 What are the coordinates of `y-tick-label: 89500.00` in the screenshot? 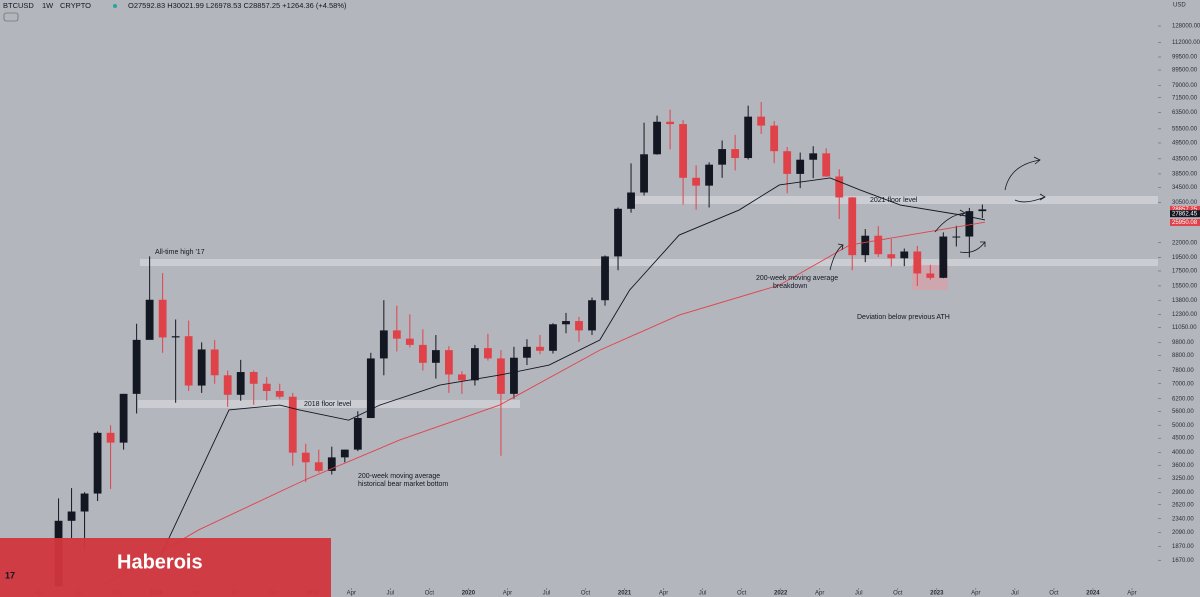 It's located at (1185, 71).